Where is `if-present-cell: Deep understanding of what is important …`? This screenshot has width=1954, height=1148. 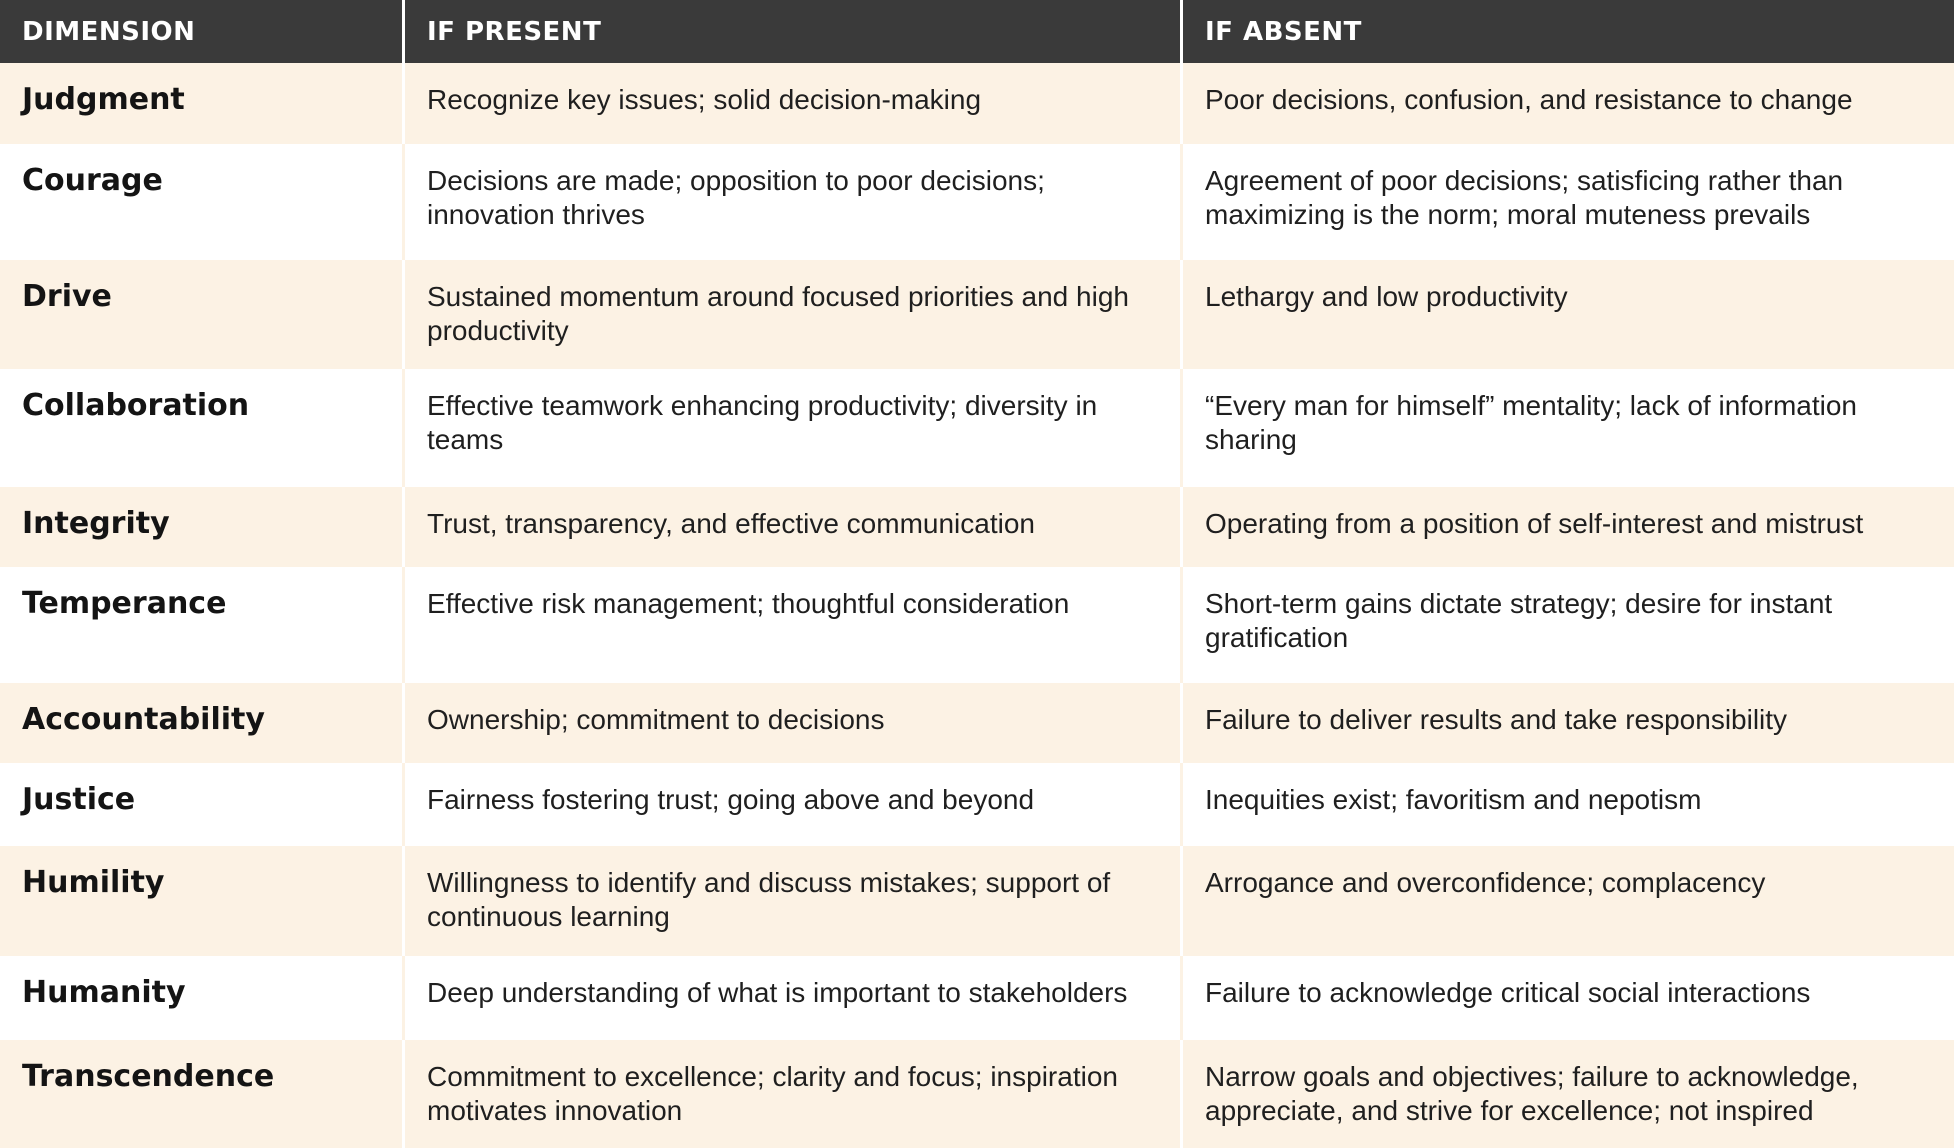 if-present-cell: Deep understanding of what is important … is located at coordinates (791, 998).